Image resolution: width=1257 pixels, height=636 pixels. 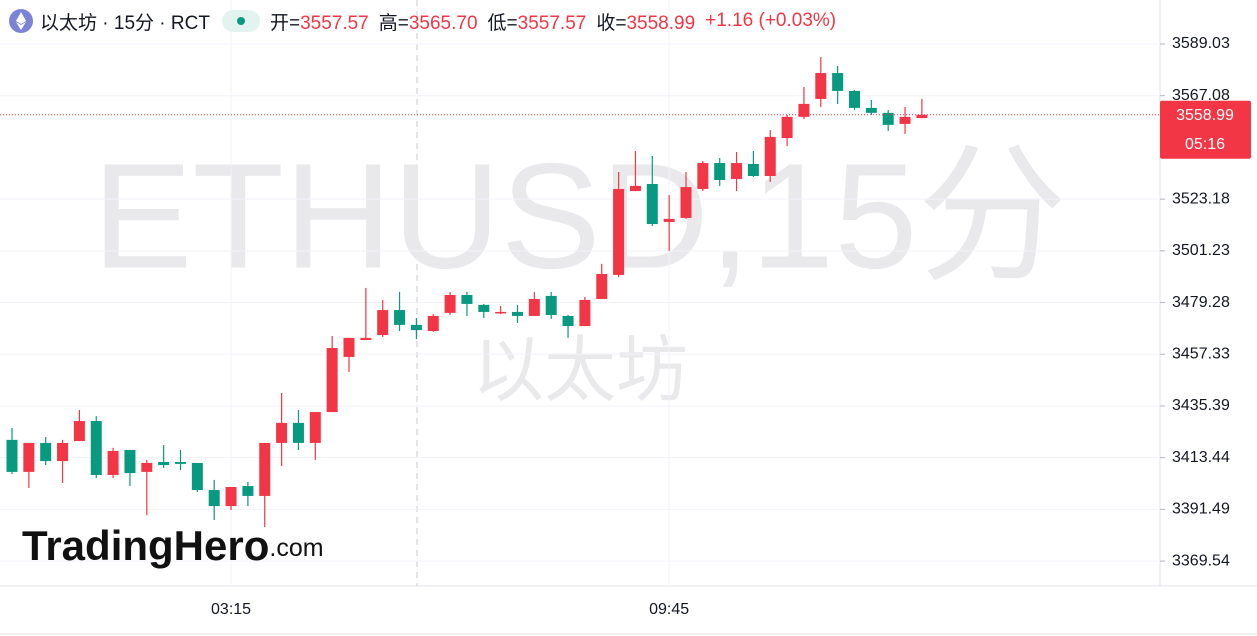 What do you see at coordinates (240, 21) in the screenshot?
I see `status-pill` at bounding box center [240, 21].